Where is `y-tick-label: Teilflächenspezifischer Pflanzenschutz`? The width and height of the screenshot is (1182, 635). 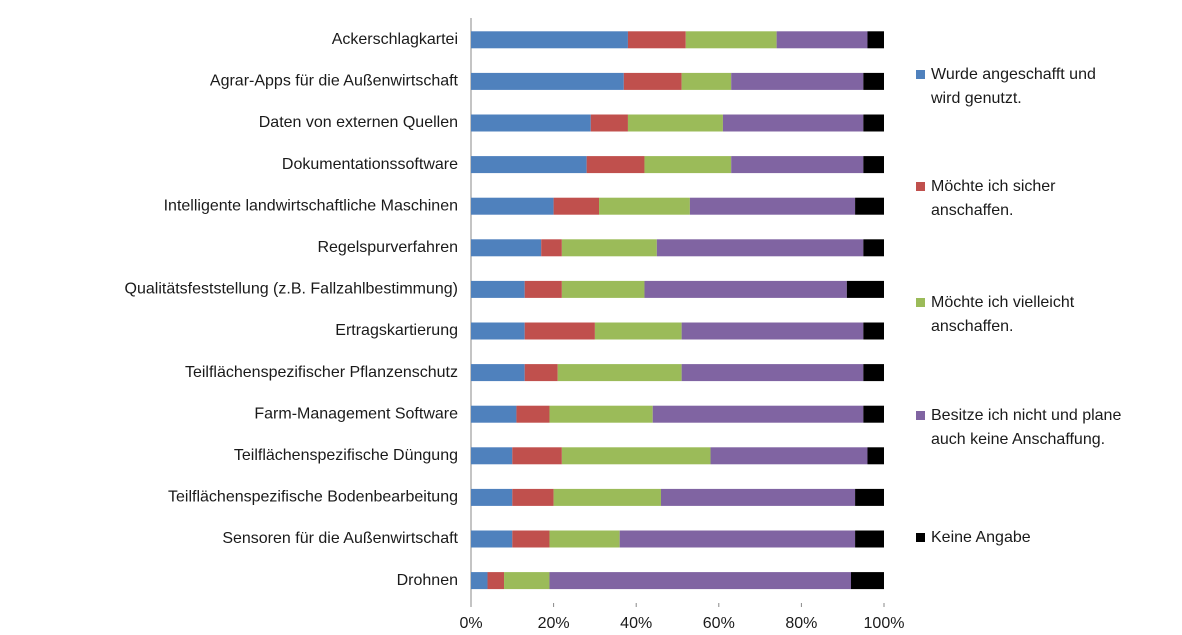 y-tick-label: Teilflächenspezifischer Pflanzenschutz is located at coordinates (321, 372).